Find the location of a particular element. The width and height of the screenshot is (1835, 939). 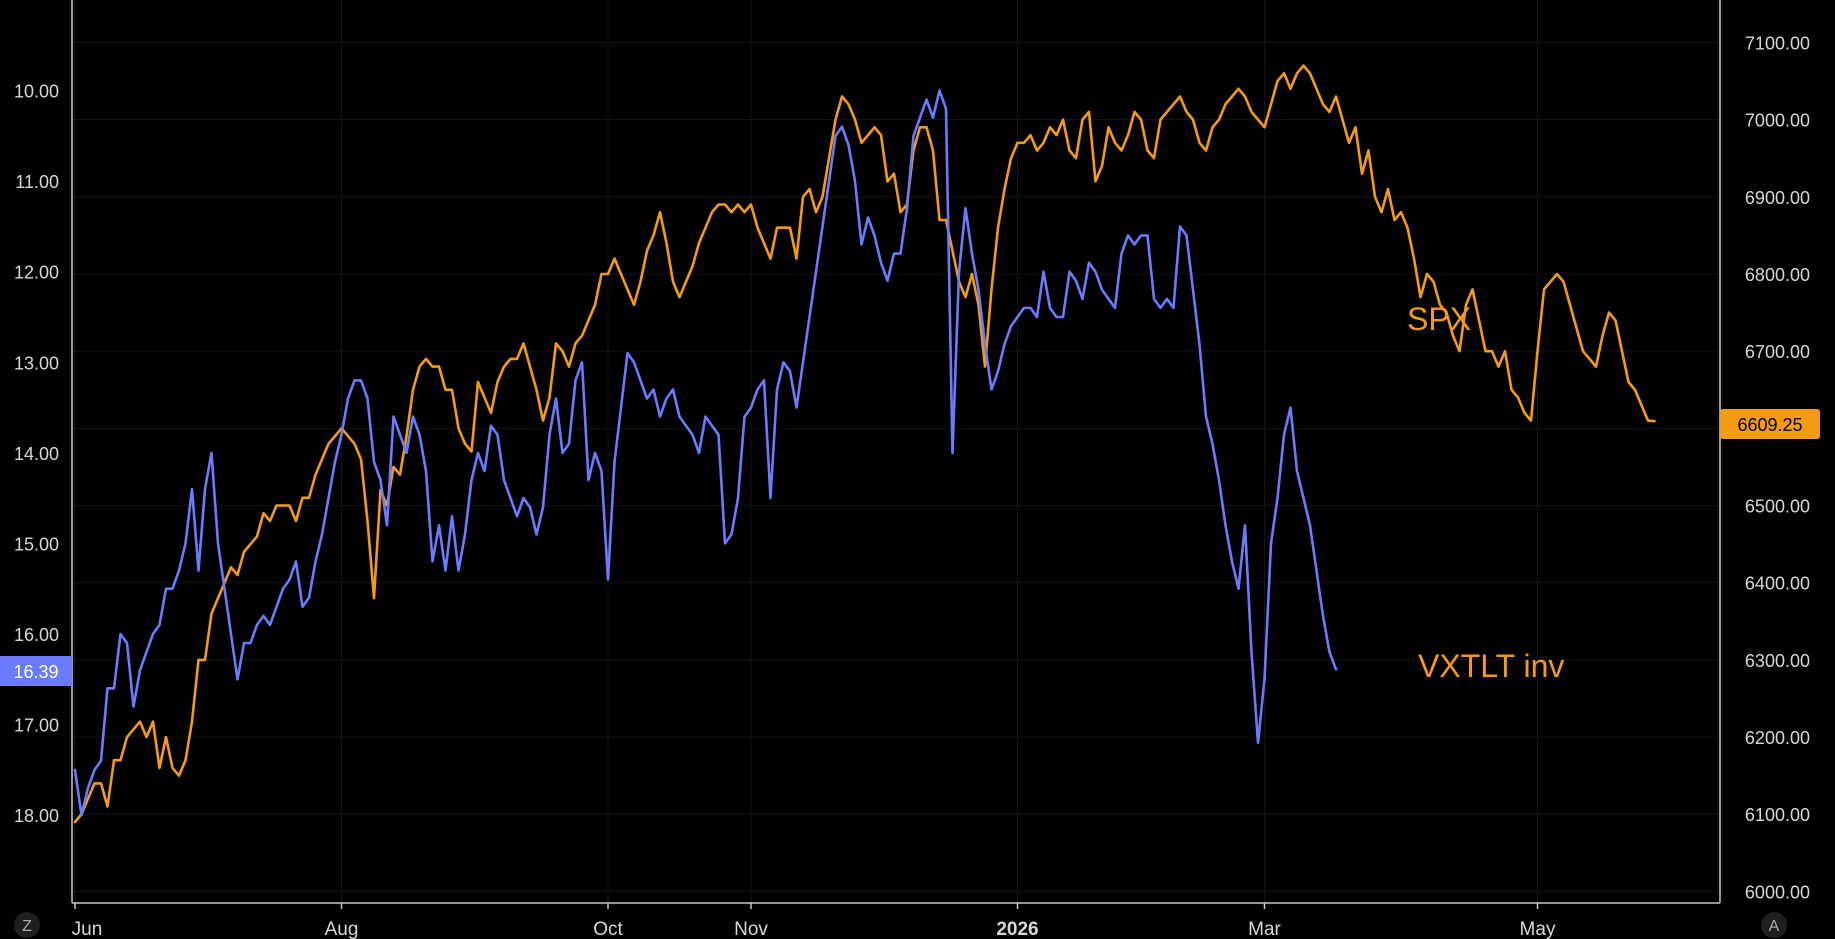

left-tick-label: 12.00 is located at coordinates (36, 273).